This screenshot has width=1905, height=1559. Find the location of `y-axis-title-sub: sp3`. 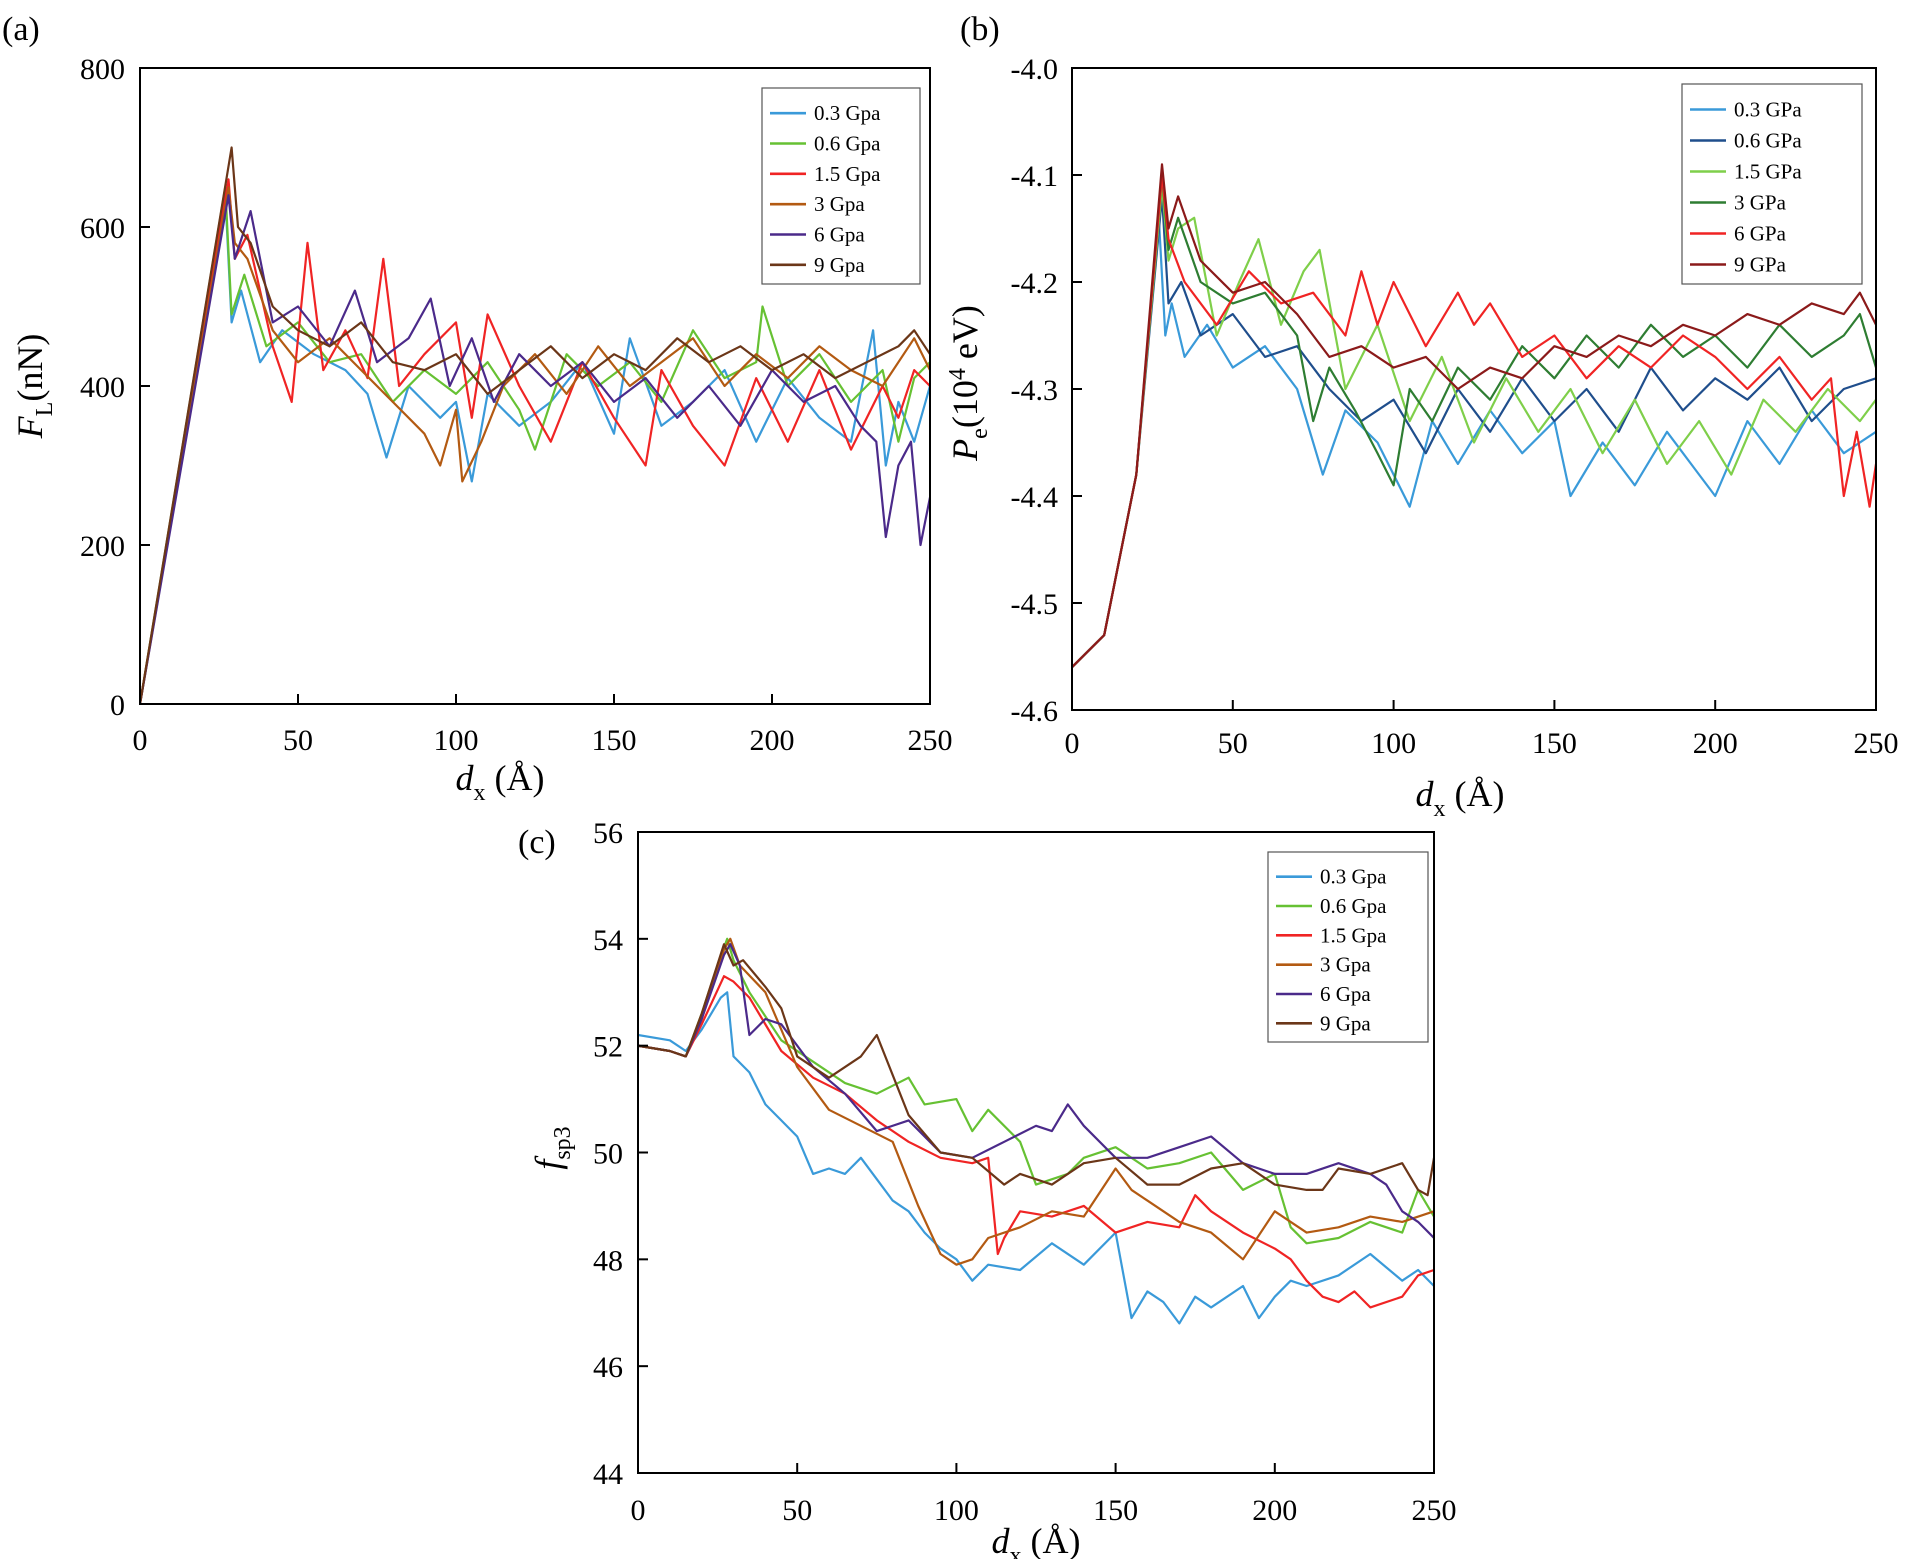

y-axis-title-sub: sp3 is located at coordinates (563, 1142).